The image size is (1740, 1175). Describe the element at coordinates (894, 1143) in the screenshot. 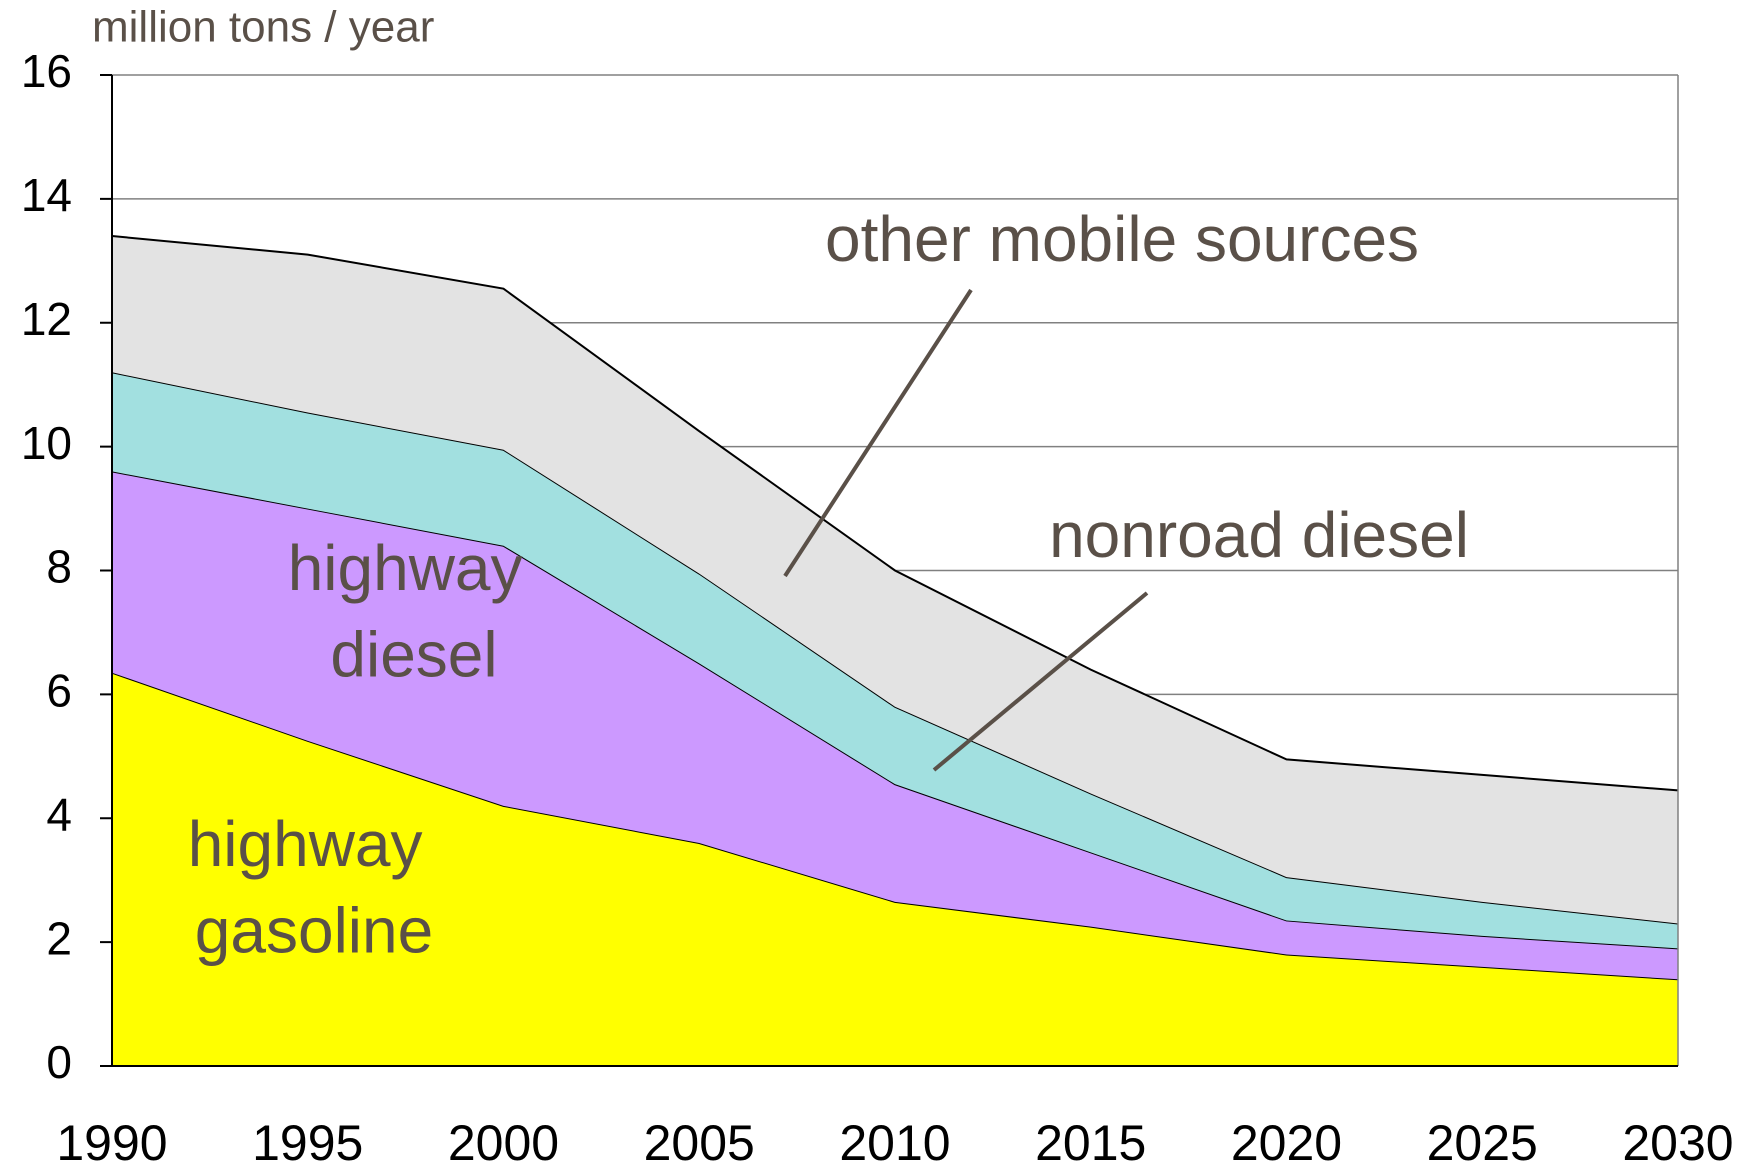

I see `x-tick-label: 2010` at that location.